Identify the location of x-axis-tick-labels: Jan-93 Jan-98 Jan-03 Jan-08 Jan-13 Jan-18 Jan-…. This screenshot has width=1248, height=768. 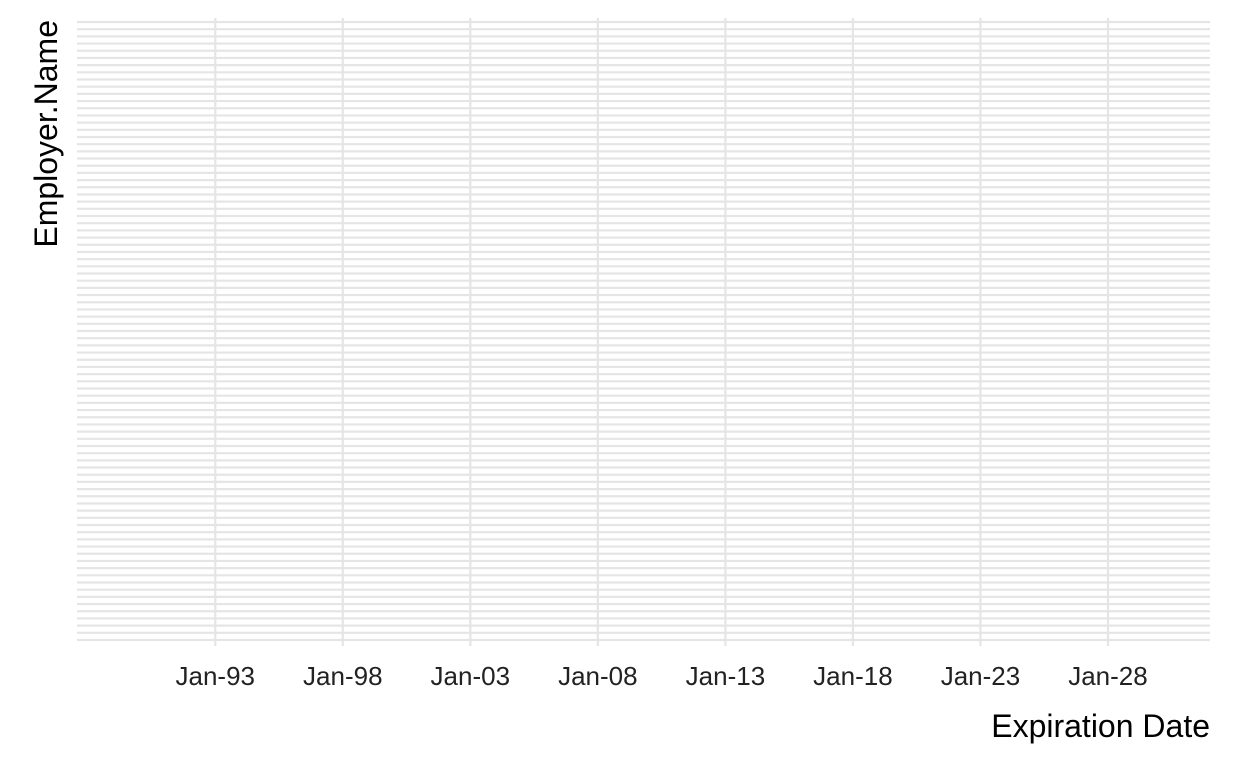
(662, 676).